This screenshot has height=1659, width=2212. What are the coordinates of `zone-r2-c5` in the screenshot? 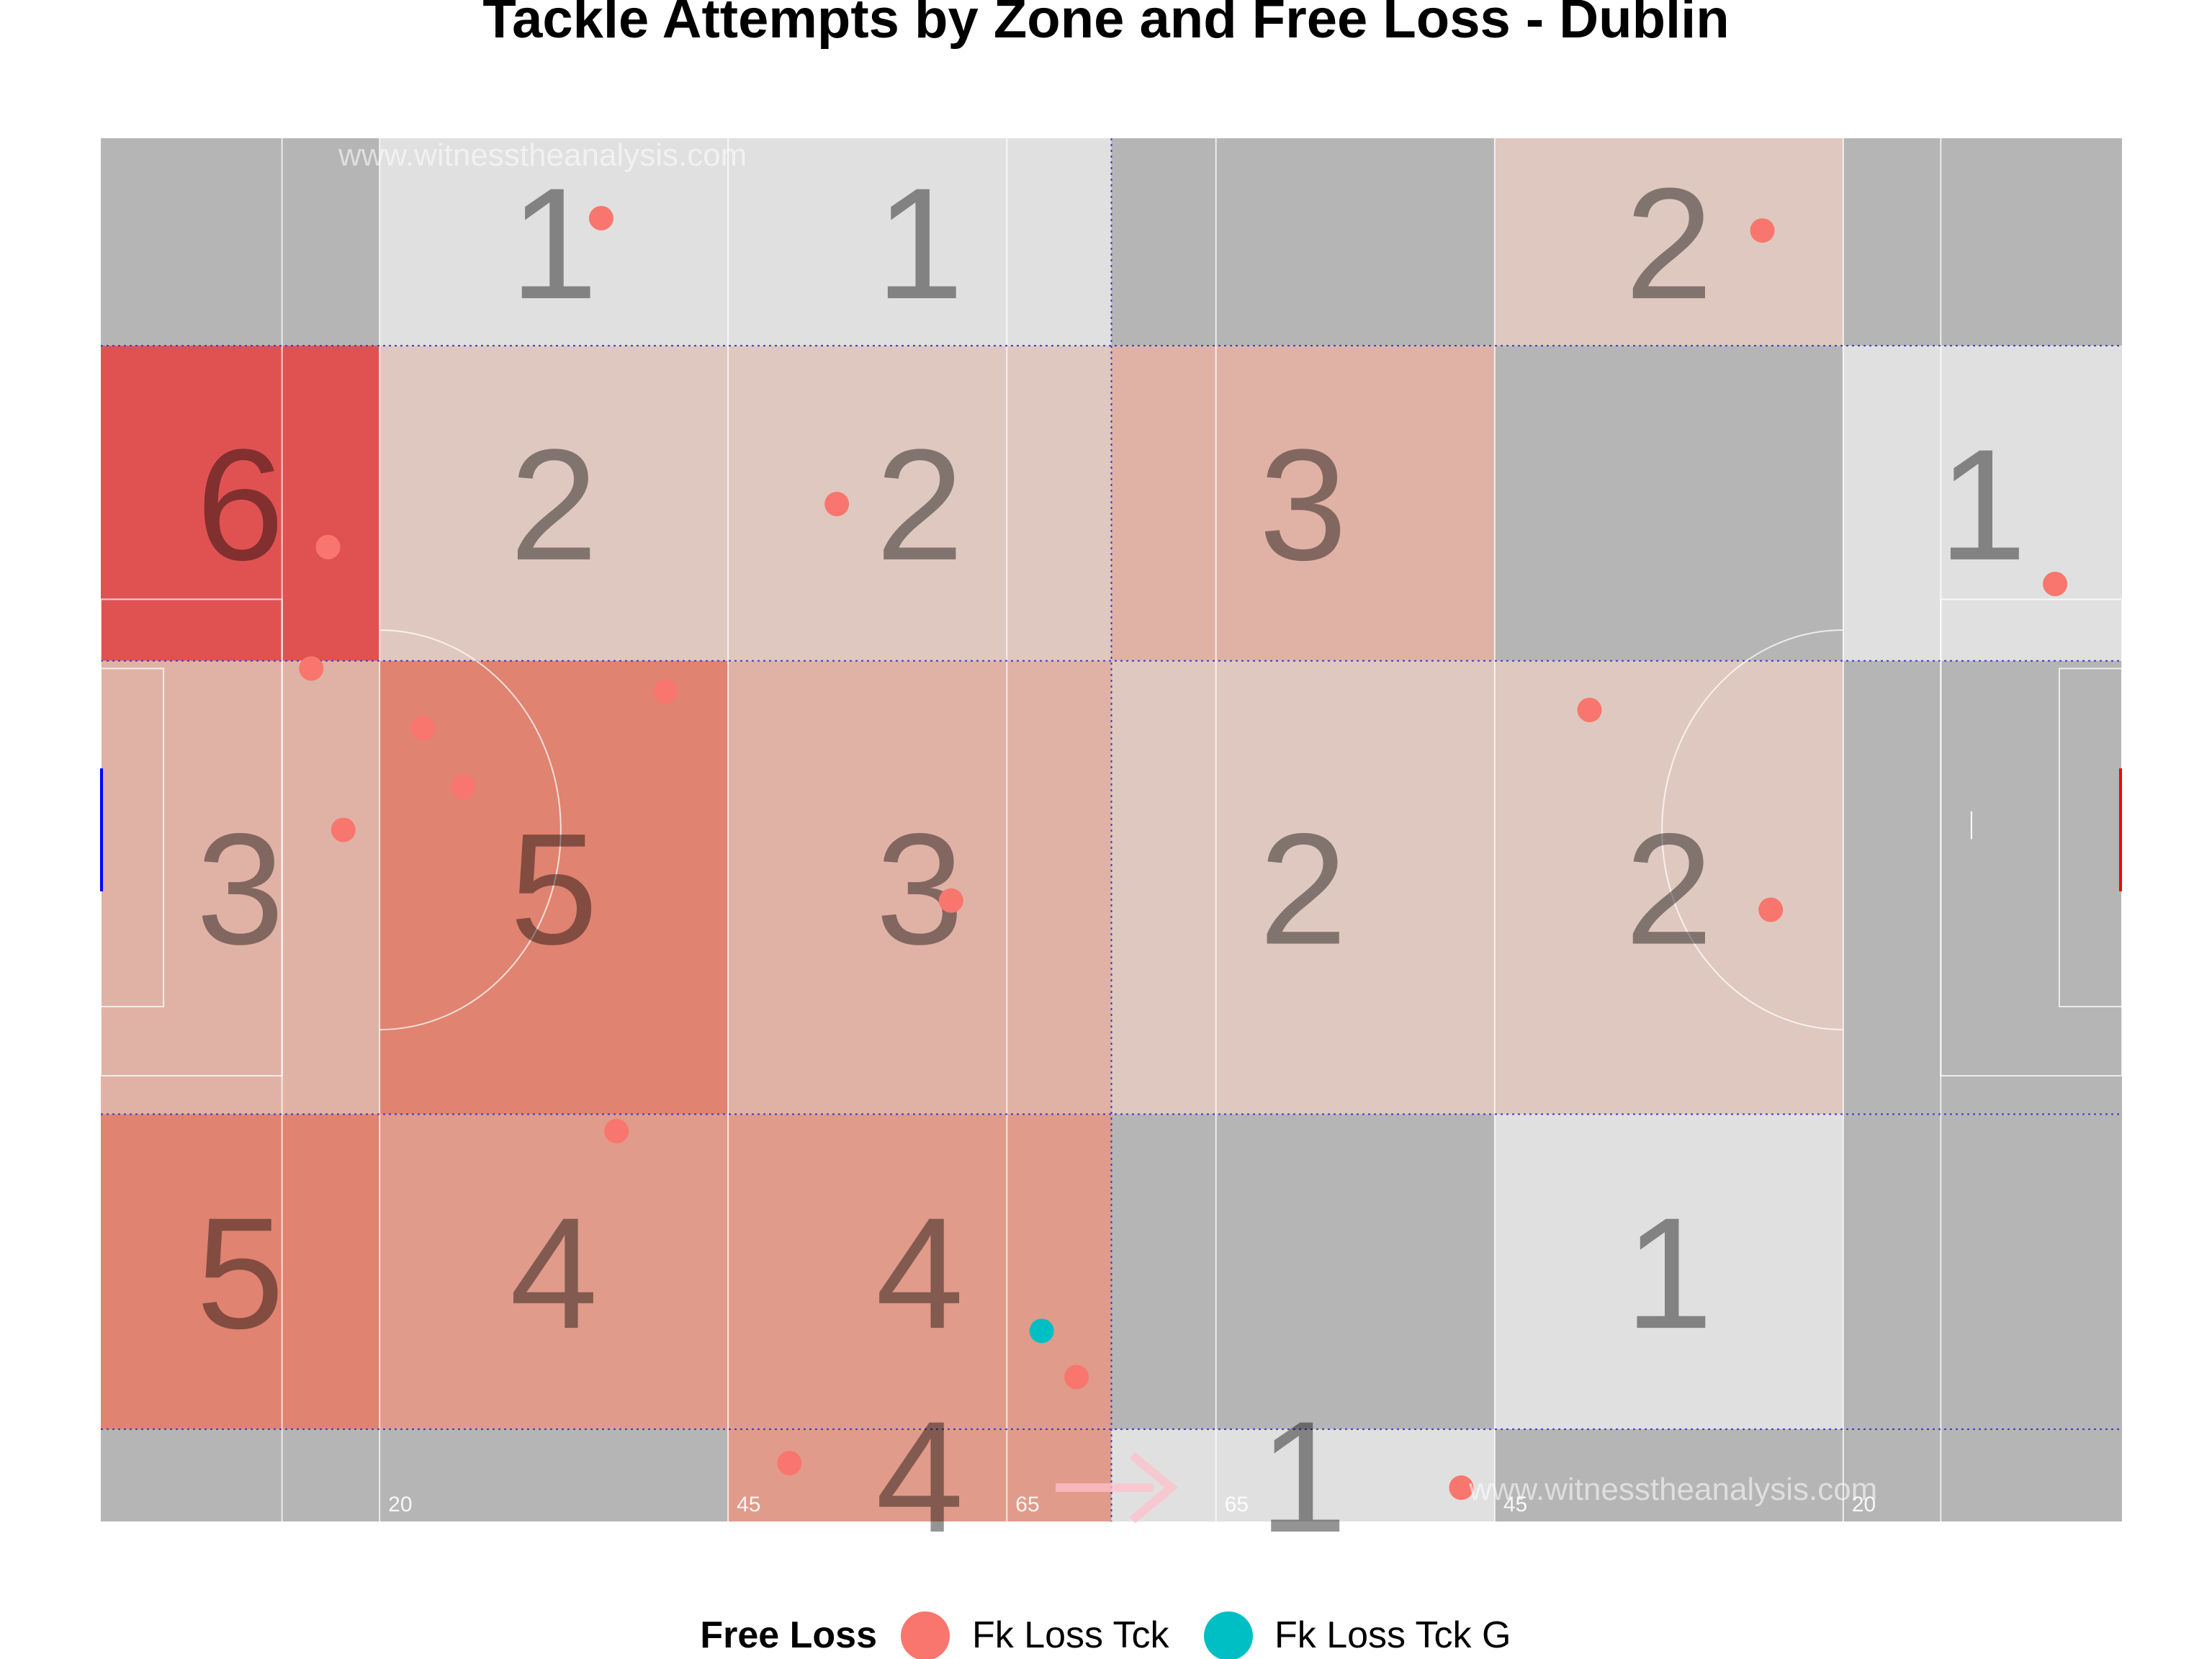 It's located at (1982, 887).